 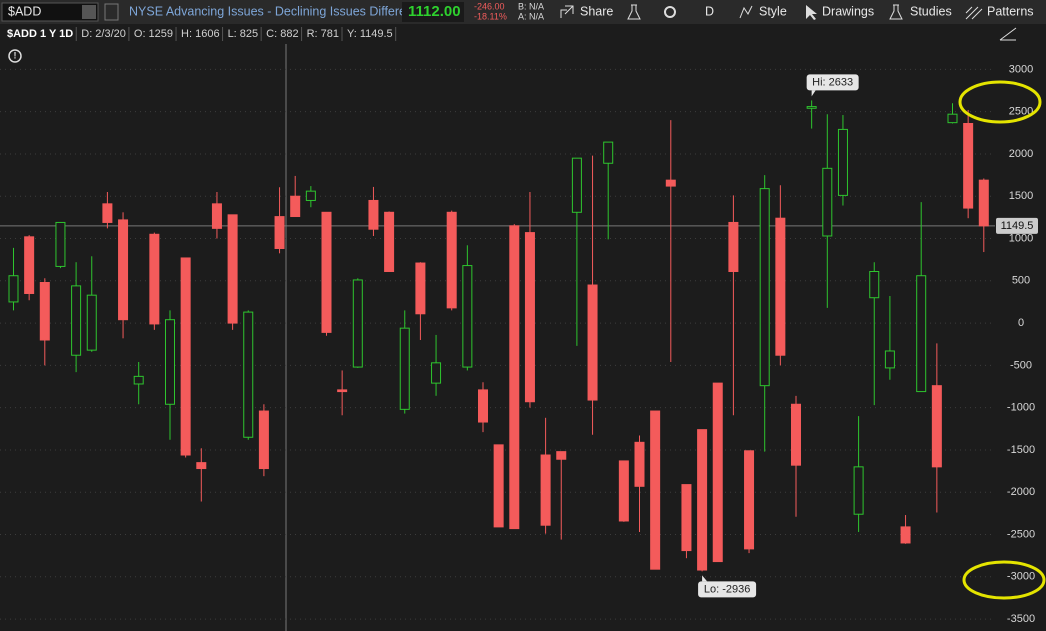 I want to click on y-tick-label: -3500, so click(x=1021, y=619).